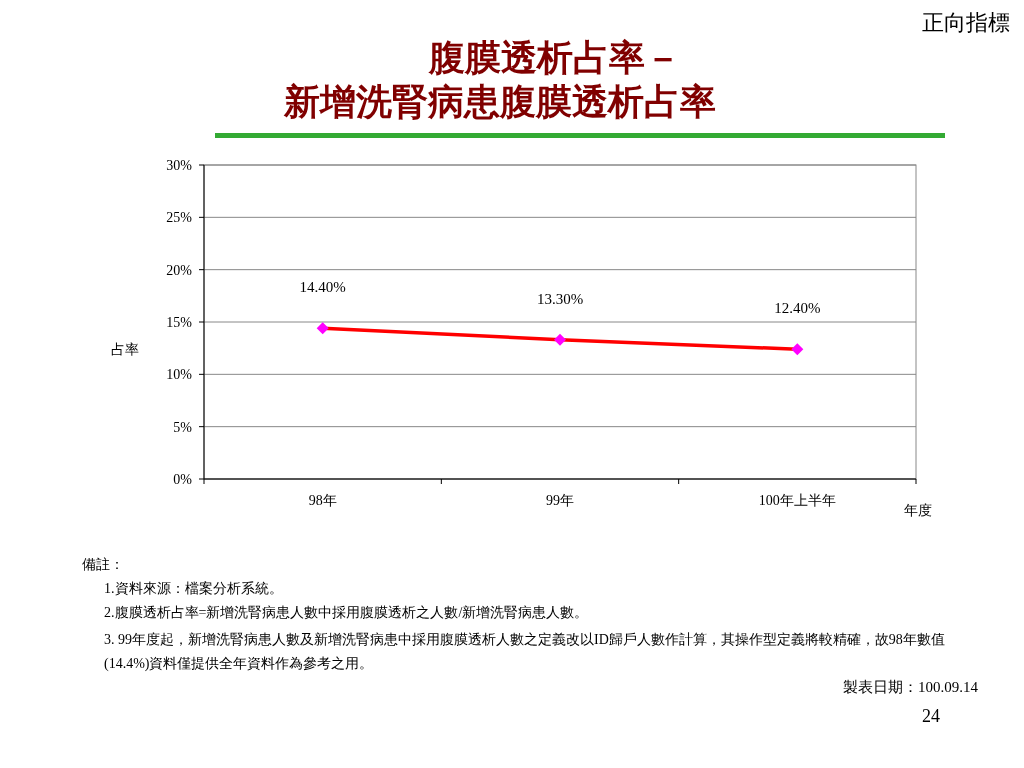  What do you see at coordinates (322, 500) in the screenshot?
I see `x-tick-label: 98年` at bounding box center [322, 500].